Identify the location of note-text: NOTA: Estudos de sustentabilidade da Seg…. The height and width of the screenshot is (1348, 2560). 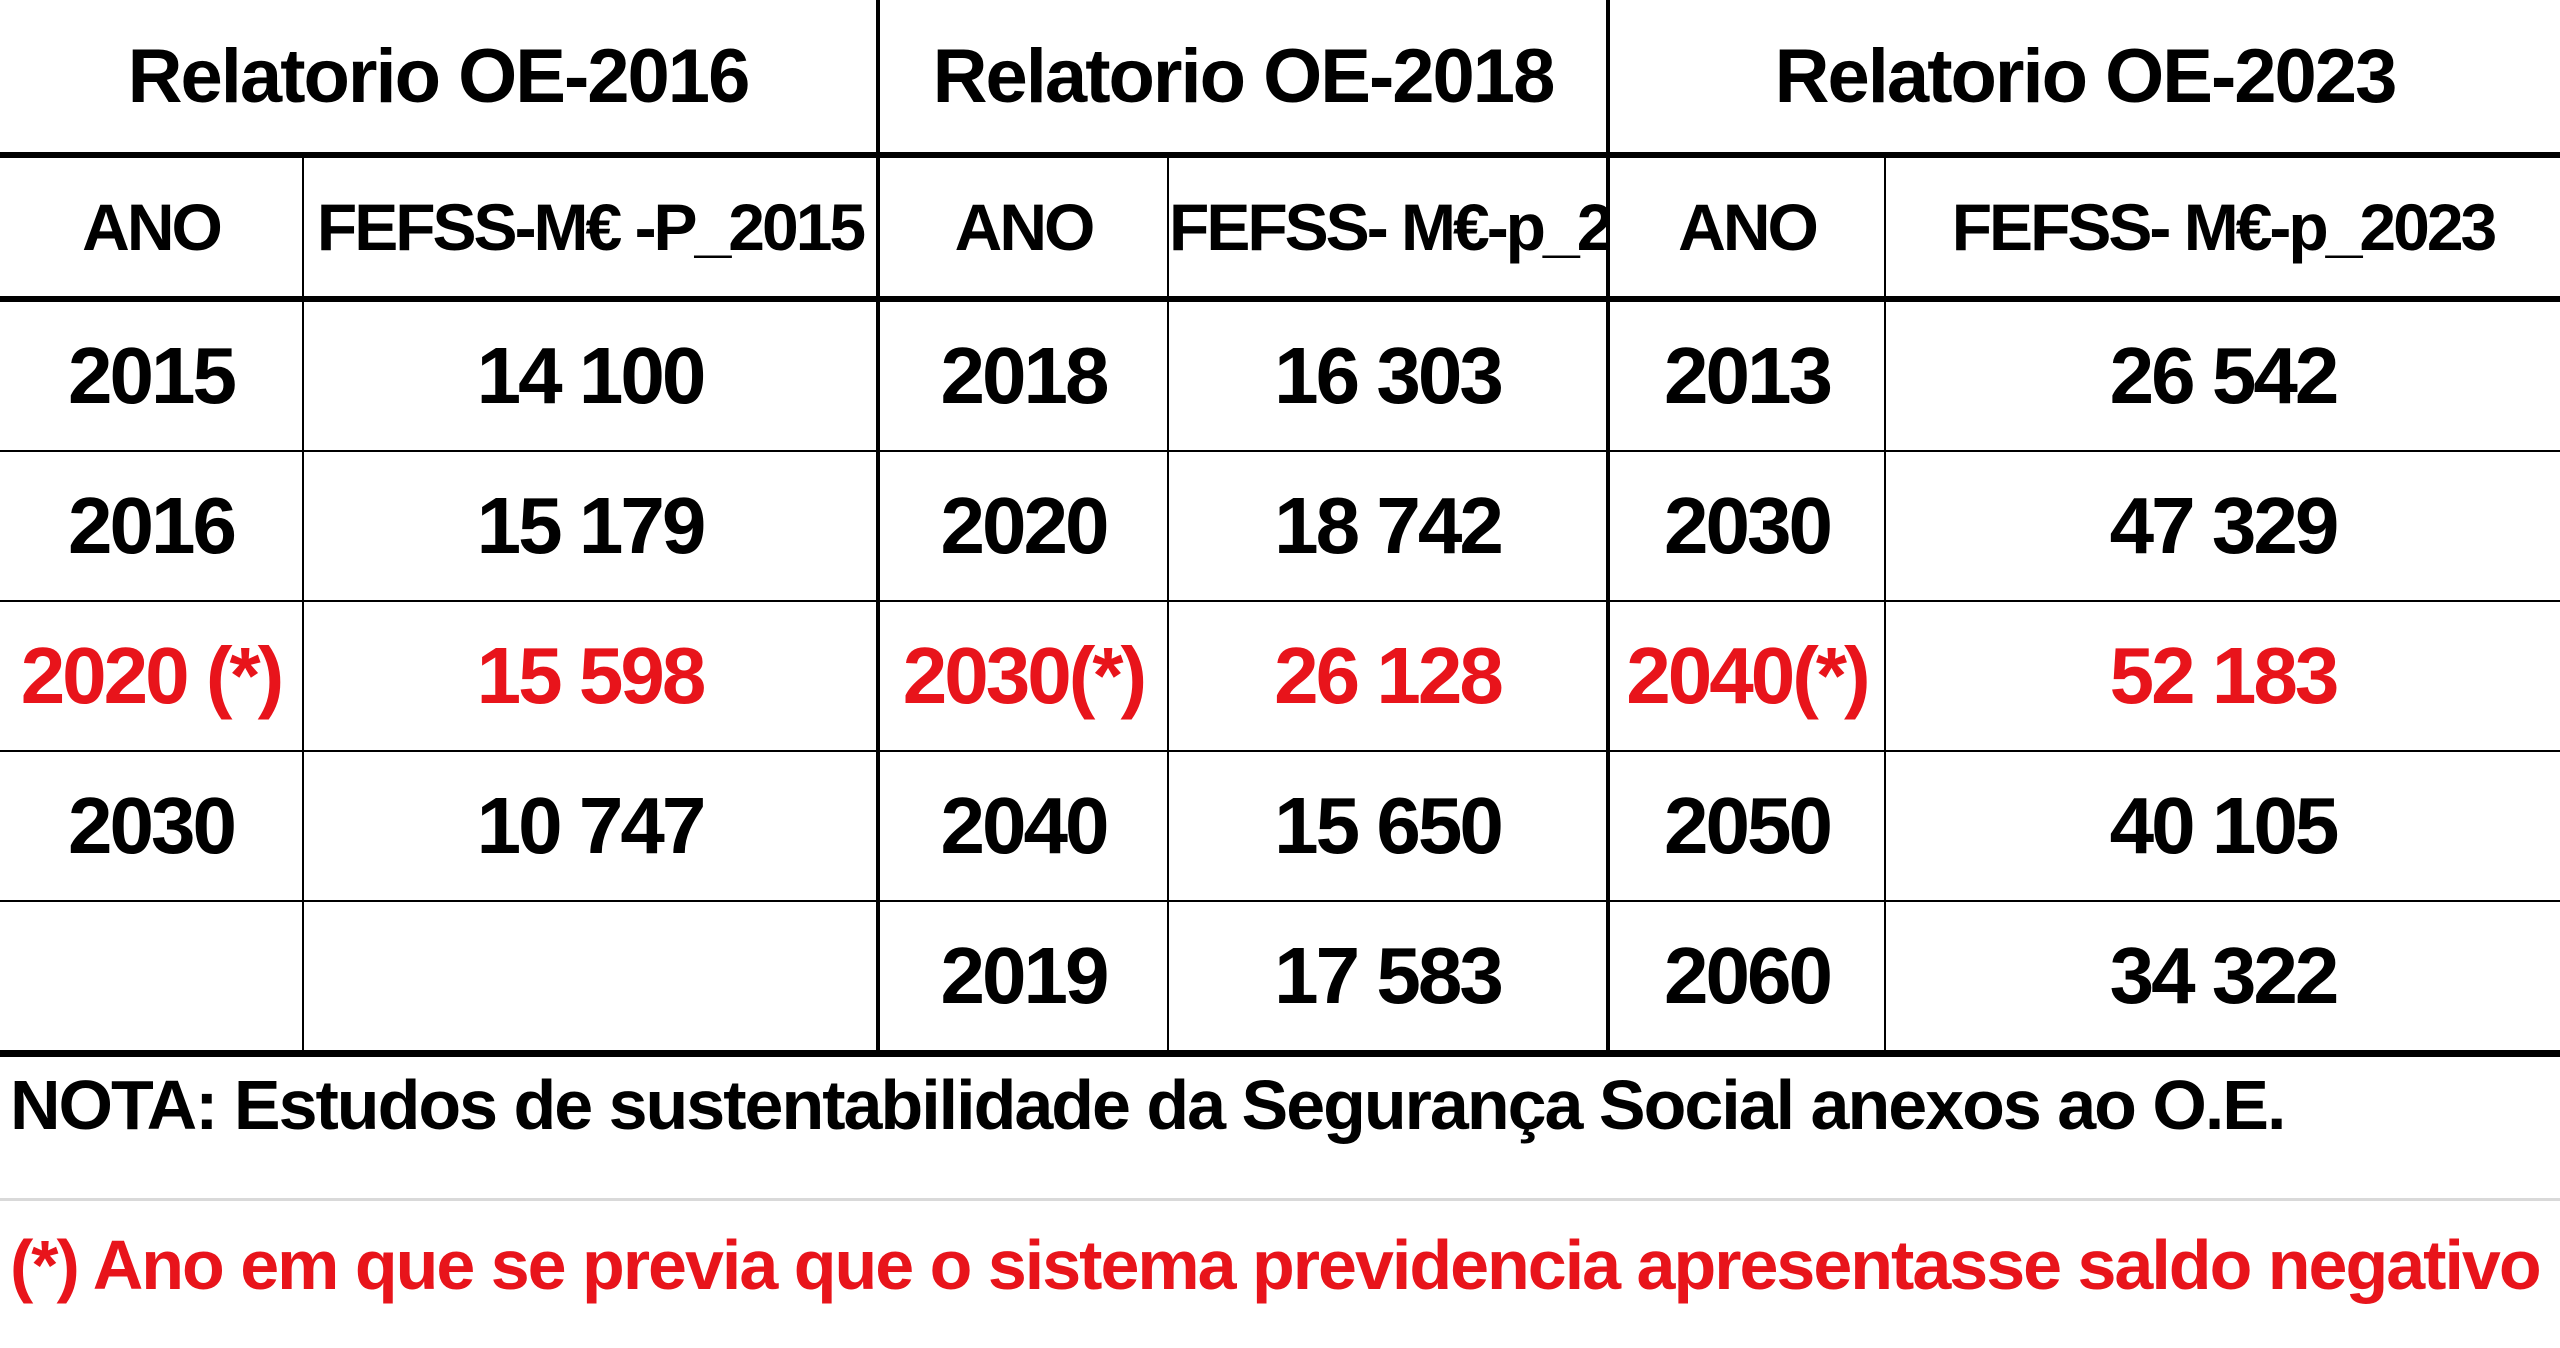
(1148, 1105).